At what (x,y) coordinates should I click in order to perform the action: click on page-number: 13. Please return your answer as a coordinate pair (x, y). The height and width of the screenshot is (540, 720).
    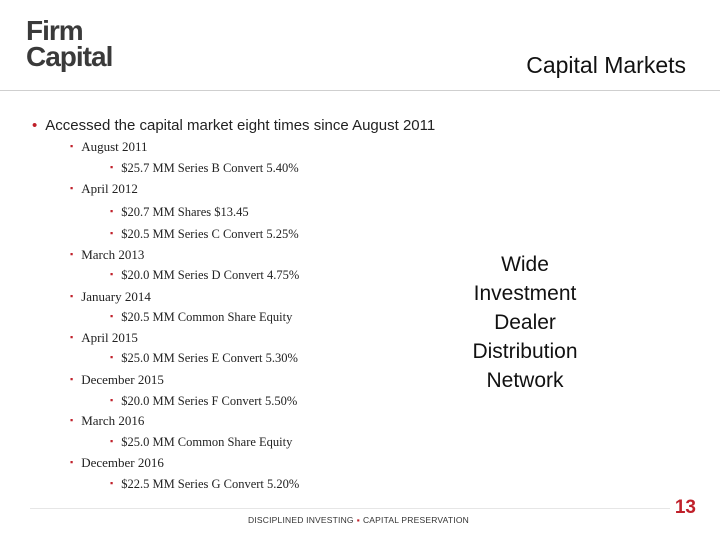
    Looking at the image, I should click on (685, 507).